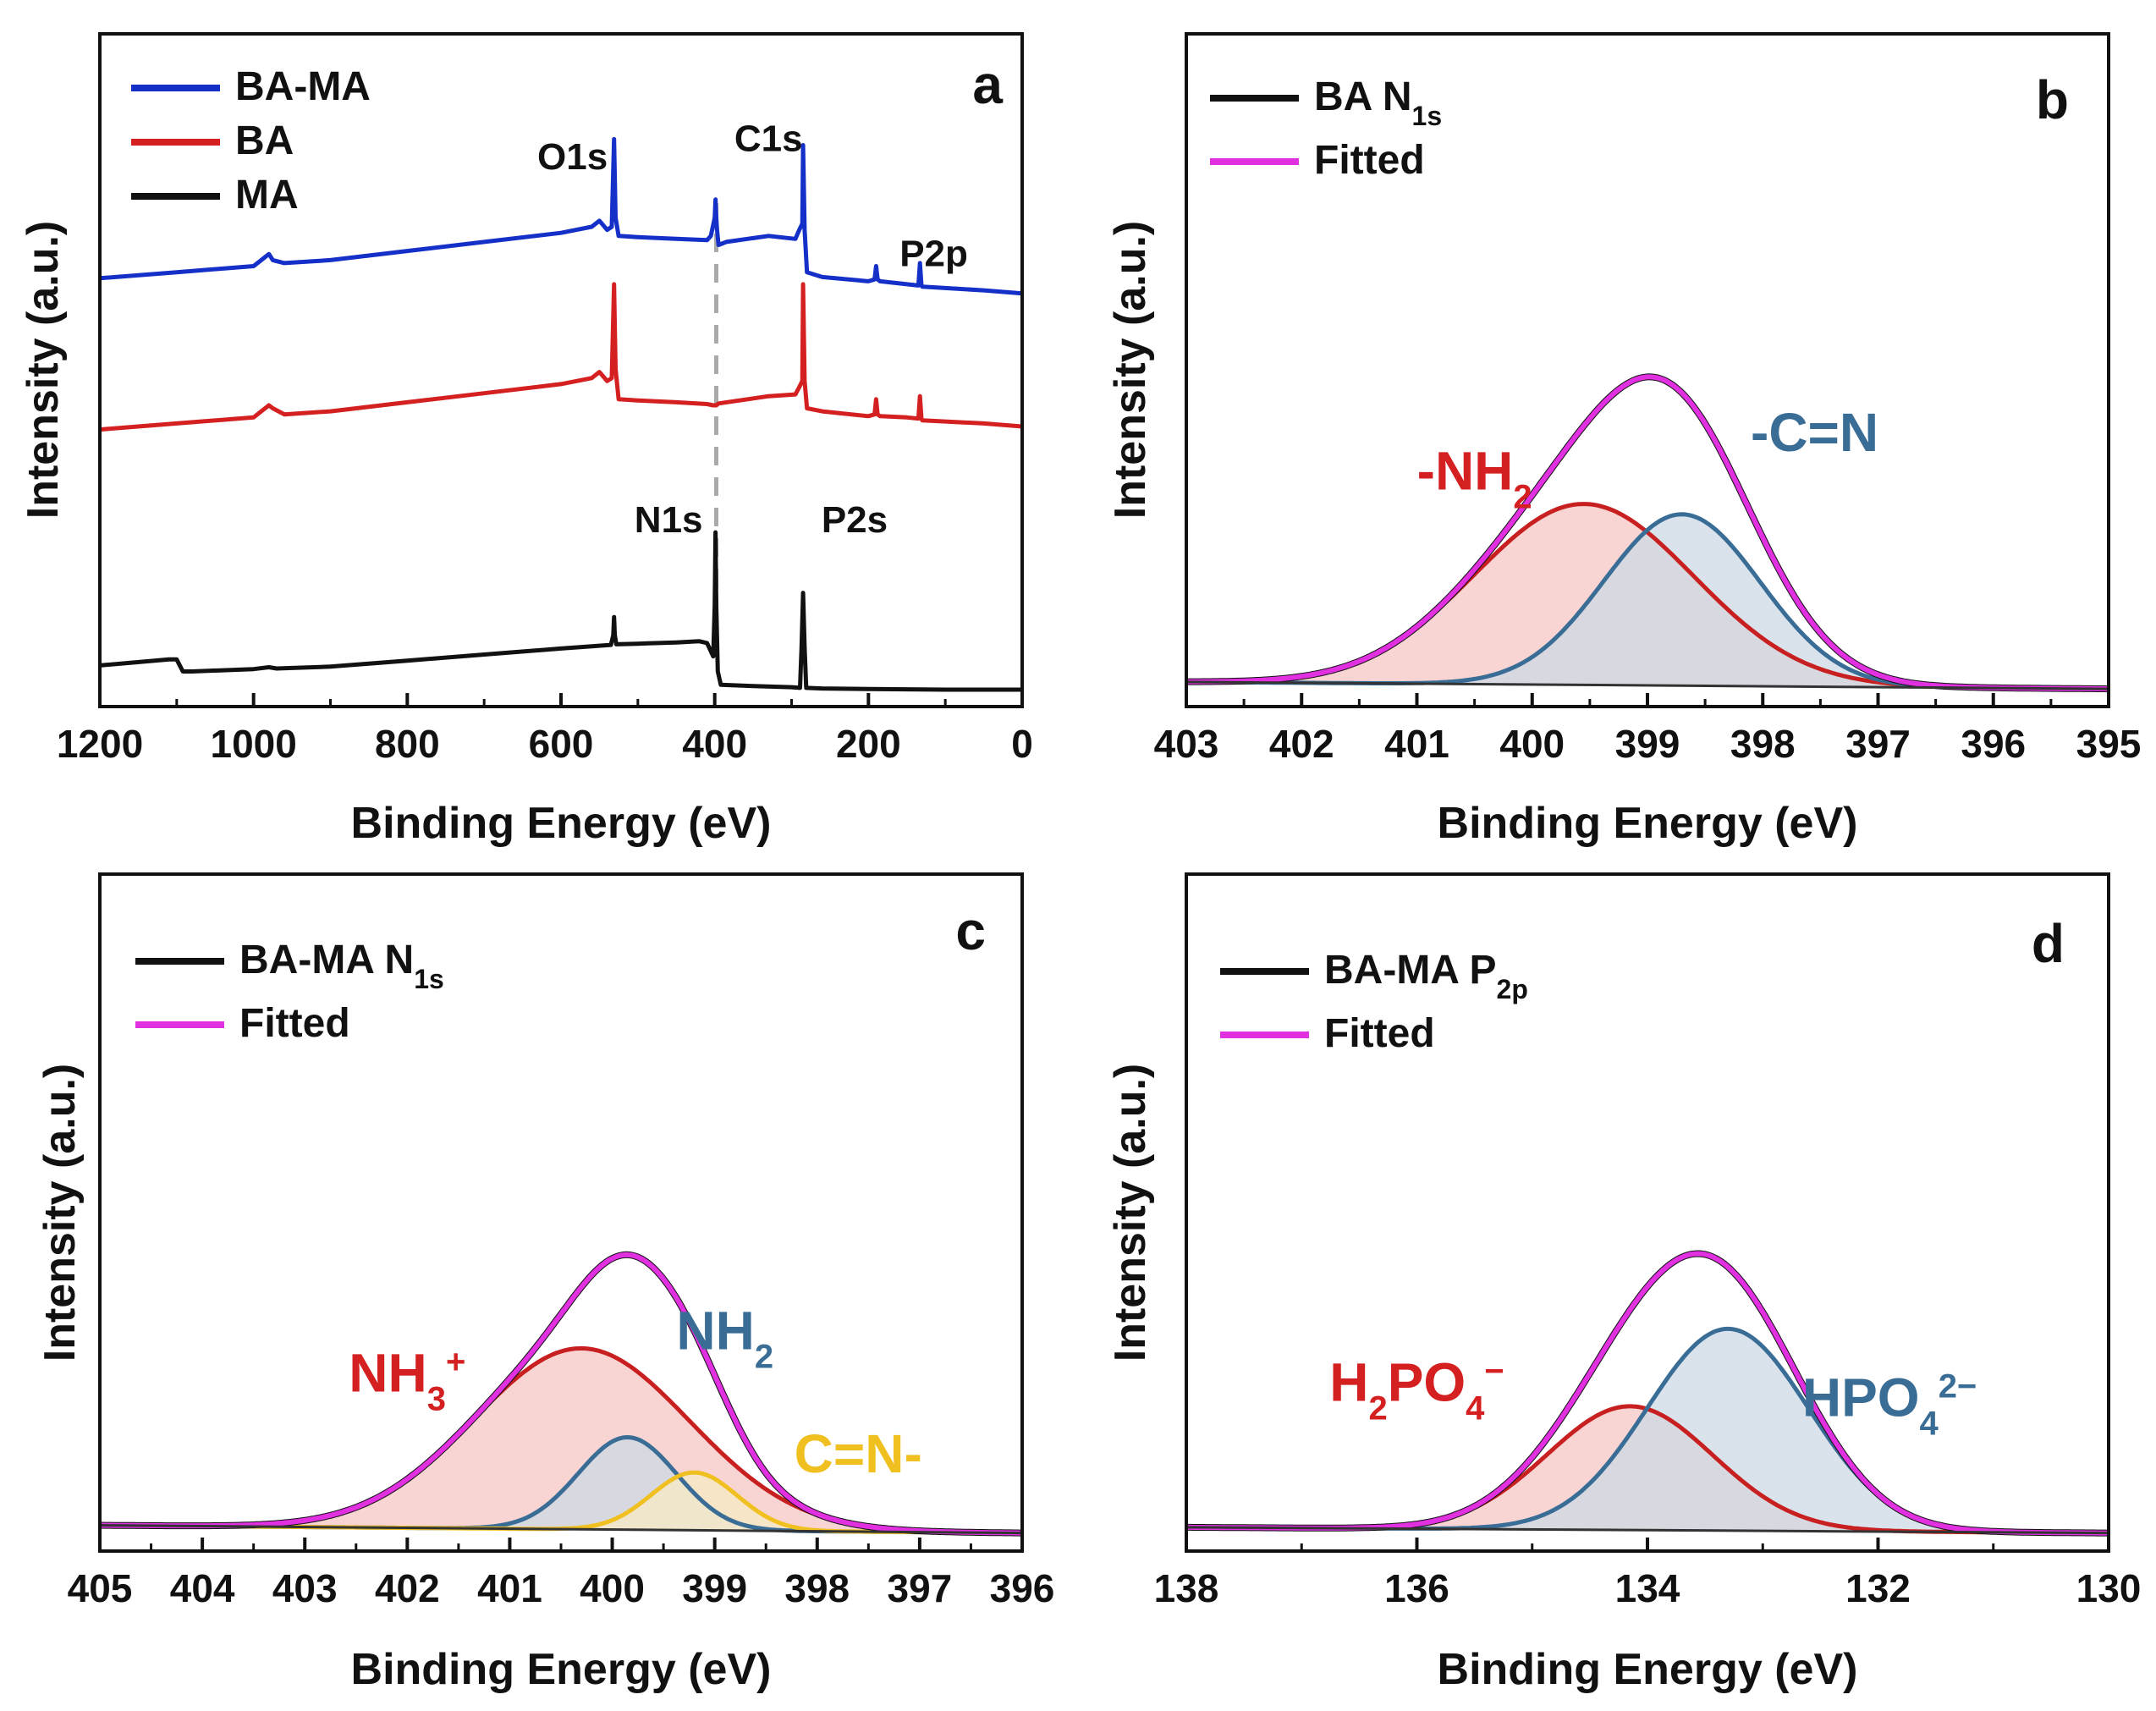 The height and width of the screenshot is (1711, 2156). Describe the element at coordinates (1380, 1033) in the screenshot. I see `legend-label-d-1: Fitted` at that location.